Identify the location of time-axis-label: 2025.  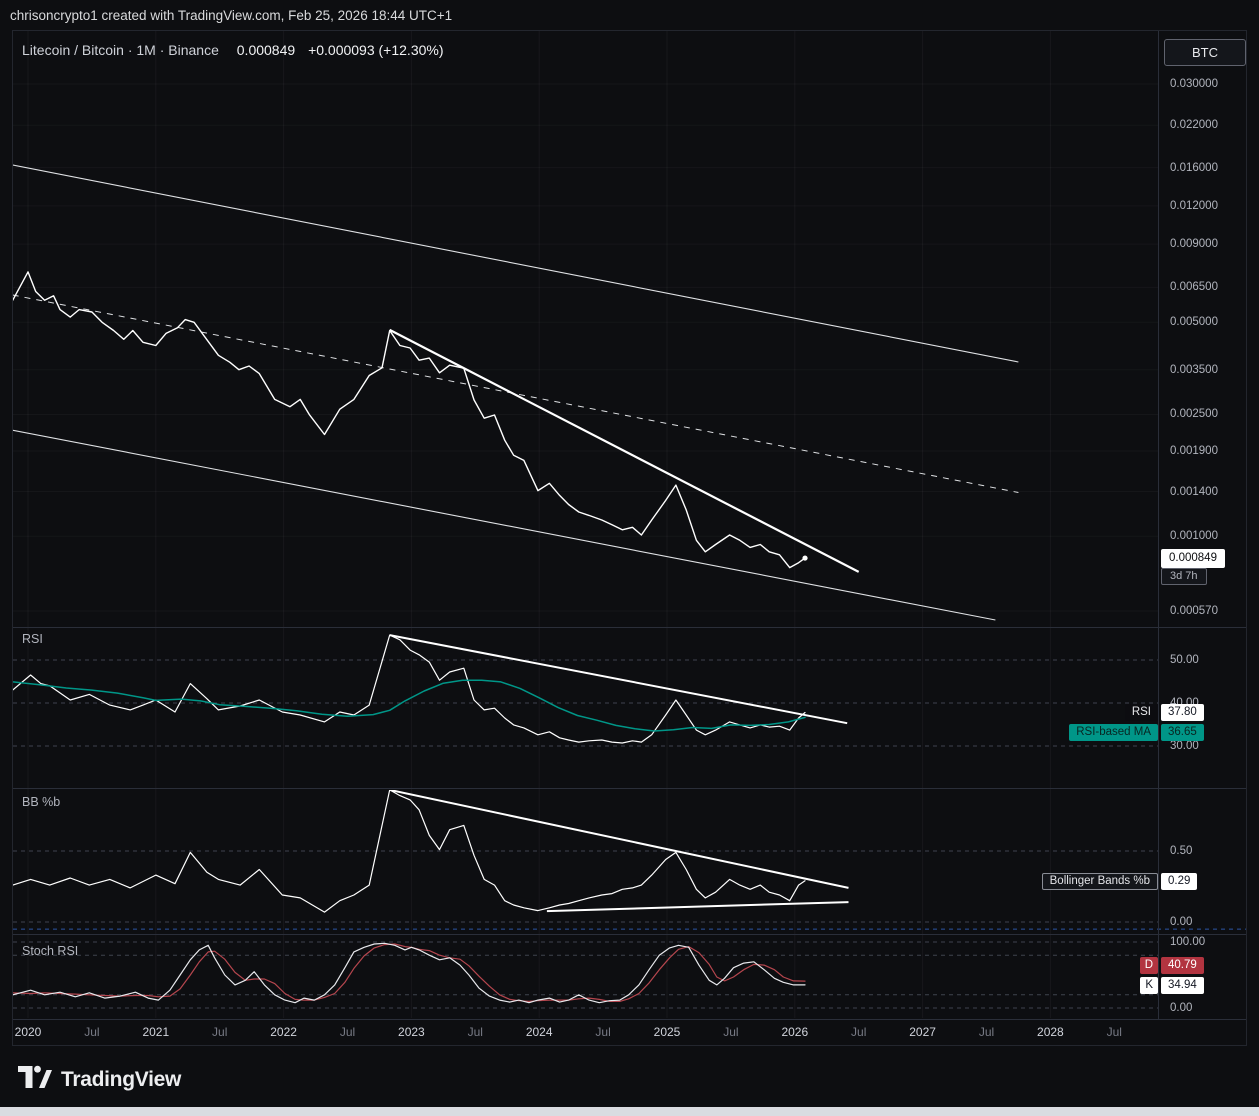
(667, 1032).